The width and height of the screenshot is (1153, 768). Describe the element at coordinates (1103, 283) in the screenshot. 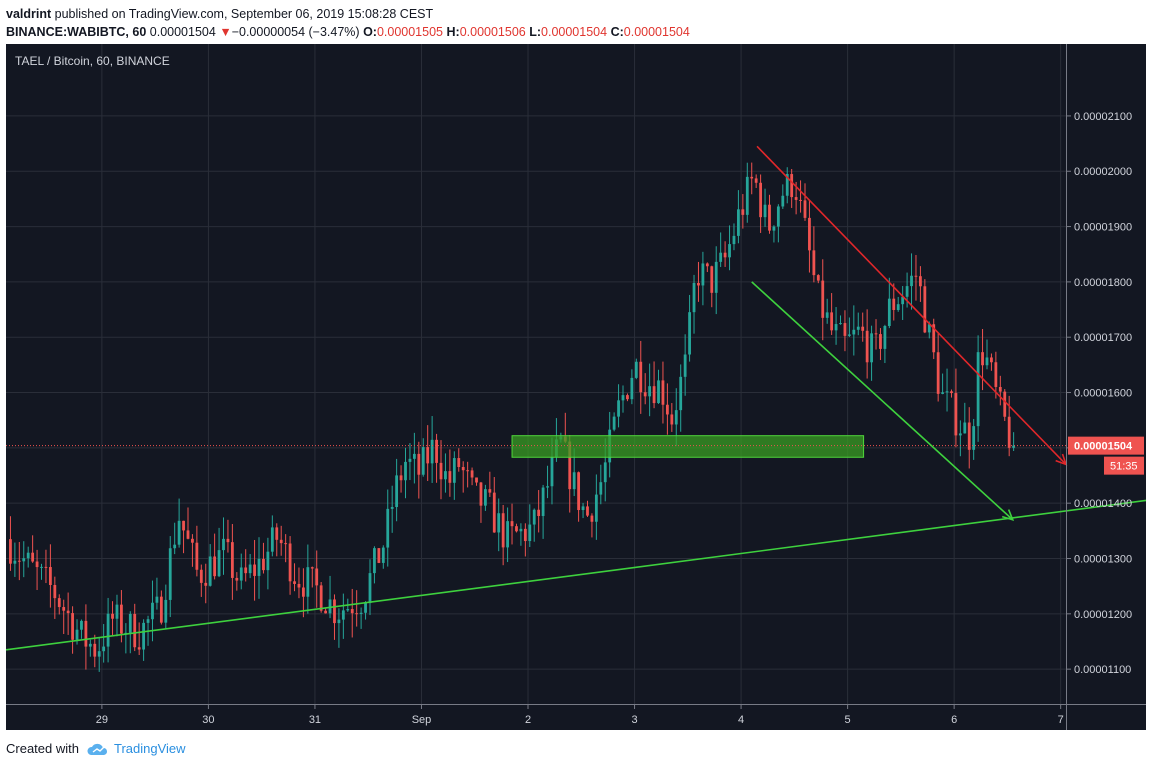

I see `y-tick-label: 0.00001800` at that location.